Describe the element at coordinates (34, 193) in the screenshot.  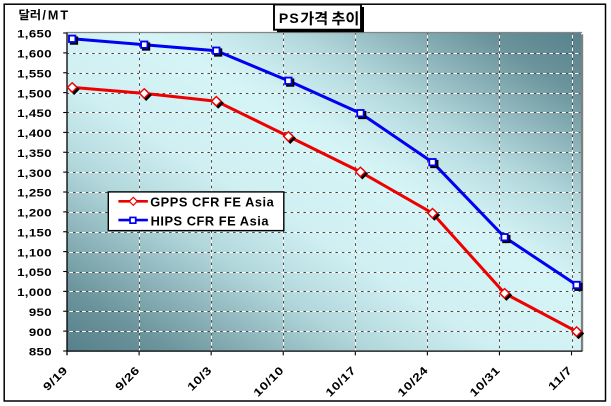
I see `svg-text: 1,250` at that location.